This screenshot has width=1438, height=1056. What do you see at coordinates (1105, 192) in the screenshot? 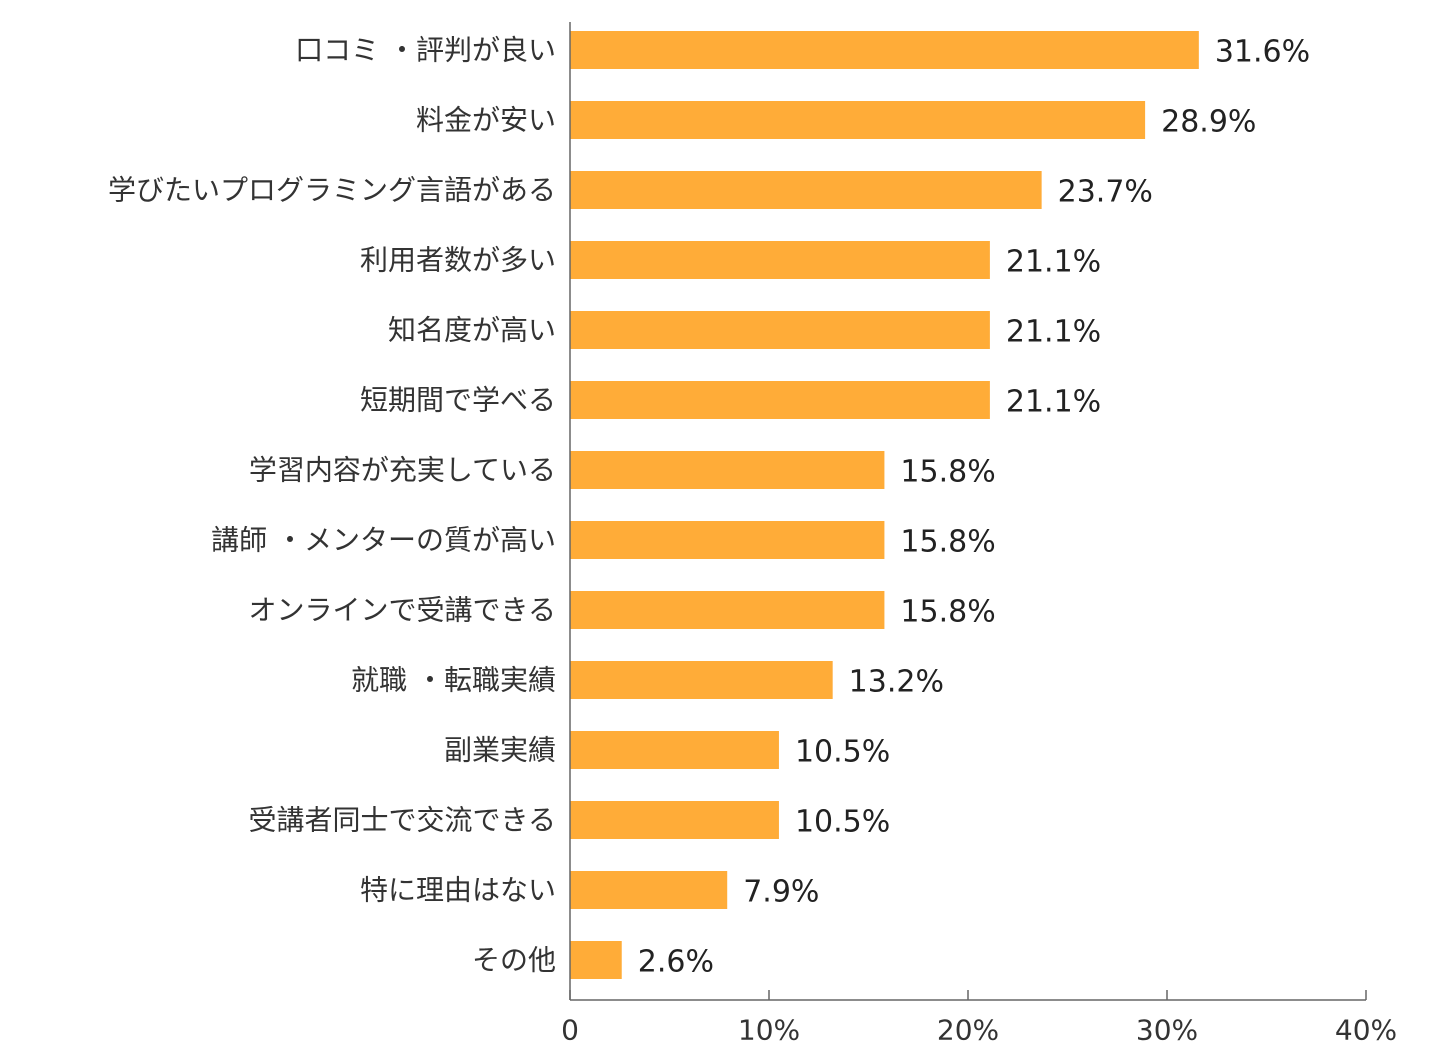
I see `value-label-2: 23.7%` at bounding box center [1105, 192].